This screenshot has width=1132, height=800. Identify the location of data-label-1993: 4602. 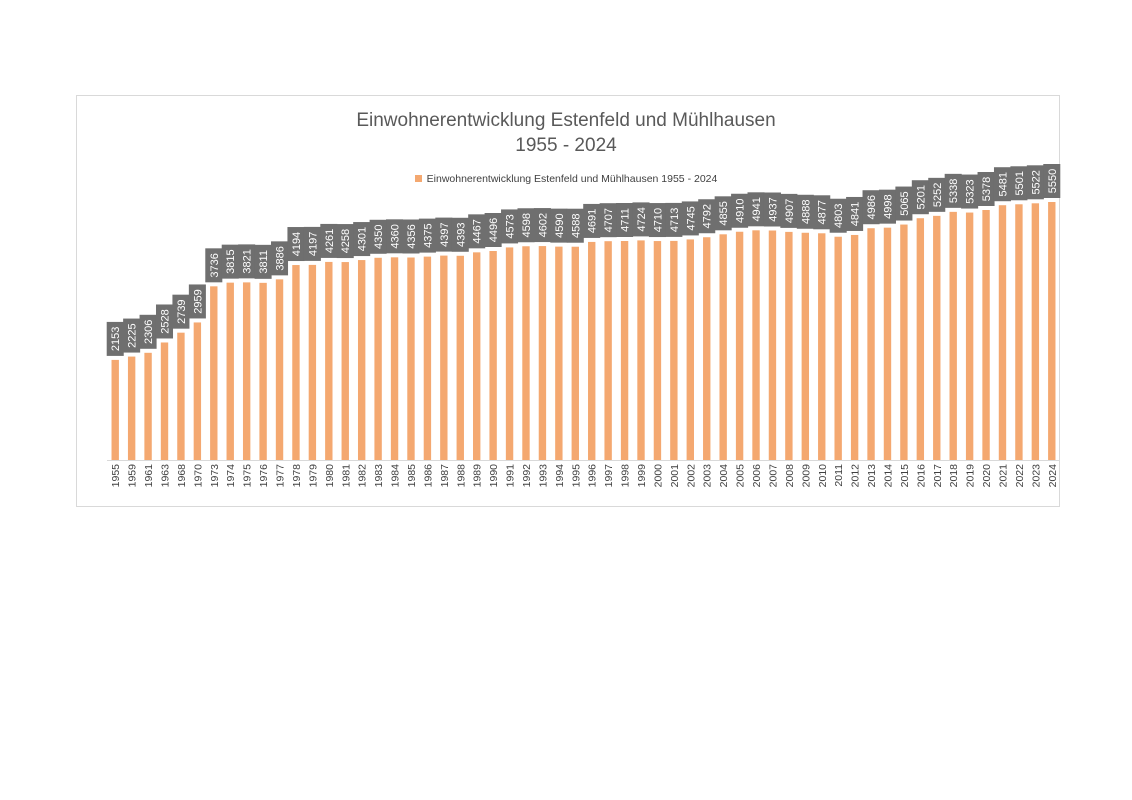
(542, 225).